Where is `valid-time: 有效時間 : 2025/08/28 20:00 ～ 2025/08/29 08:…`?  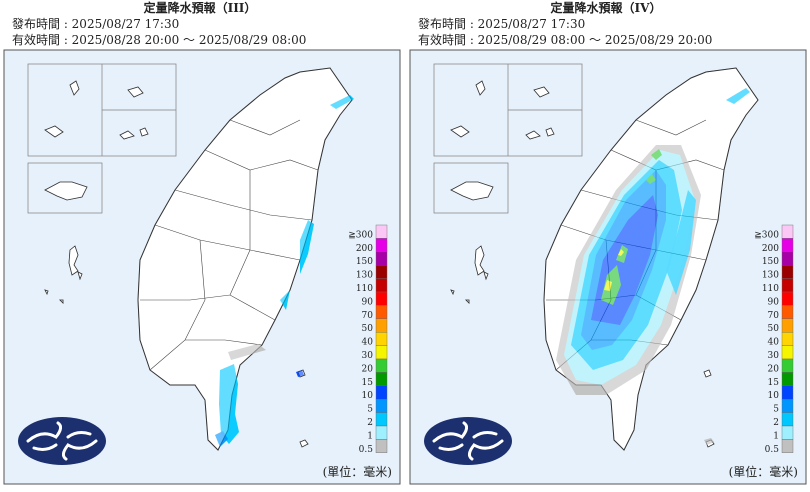 valid-time: 有效時間 : 2025/08/28 20:00 ～ 2025/08/29 08:… is located at coordinates (159, 39).